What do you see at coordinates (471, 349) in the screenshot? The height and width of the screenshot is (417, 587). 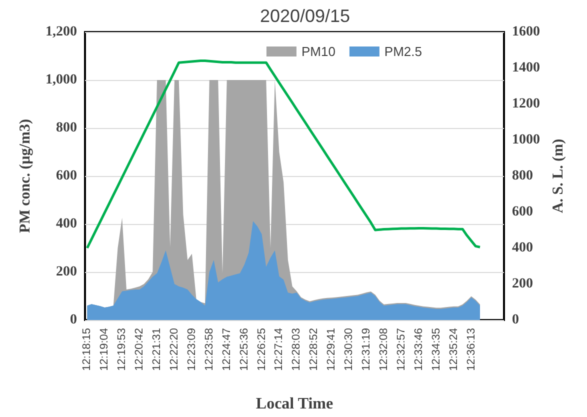 I see `x-tick-label: 12:36:13` at bounding box center [471, 349].